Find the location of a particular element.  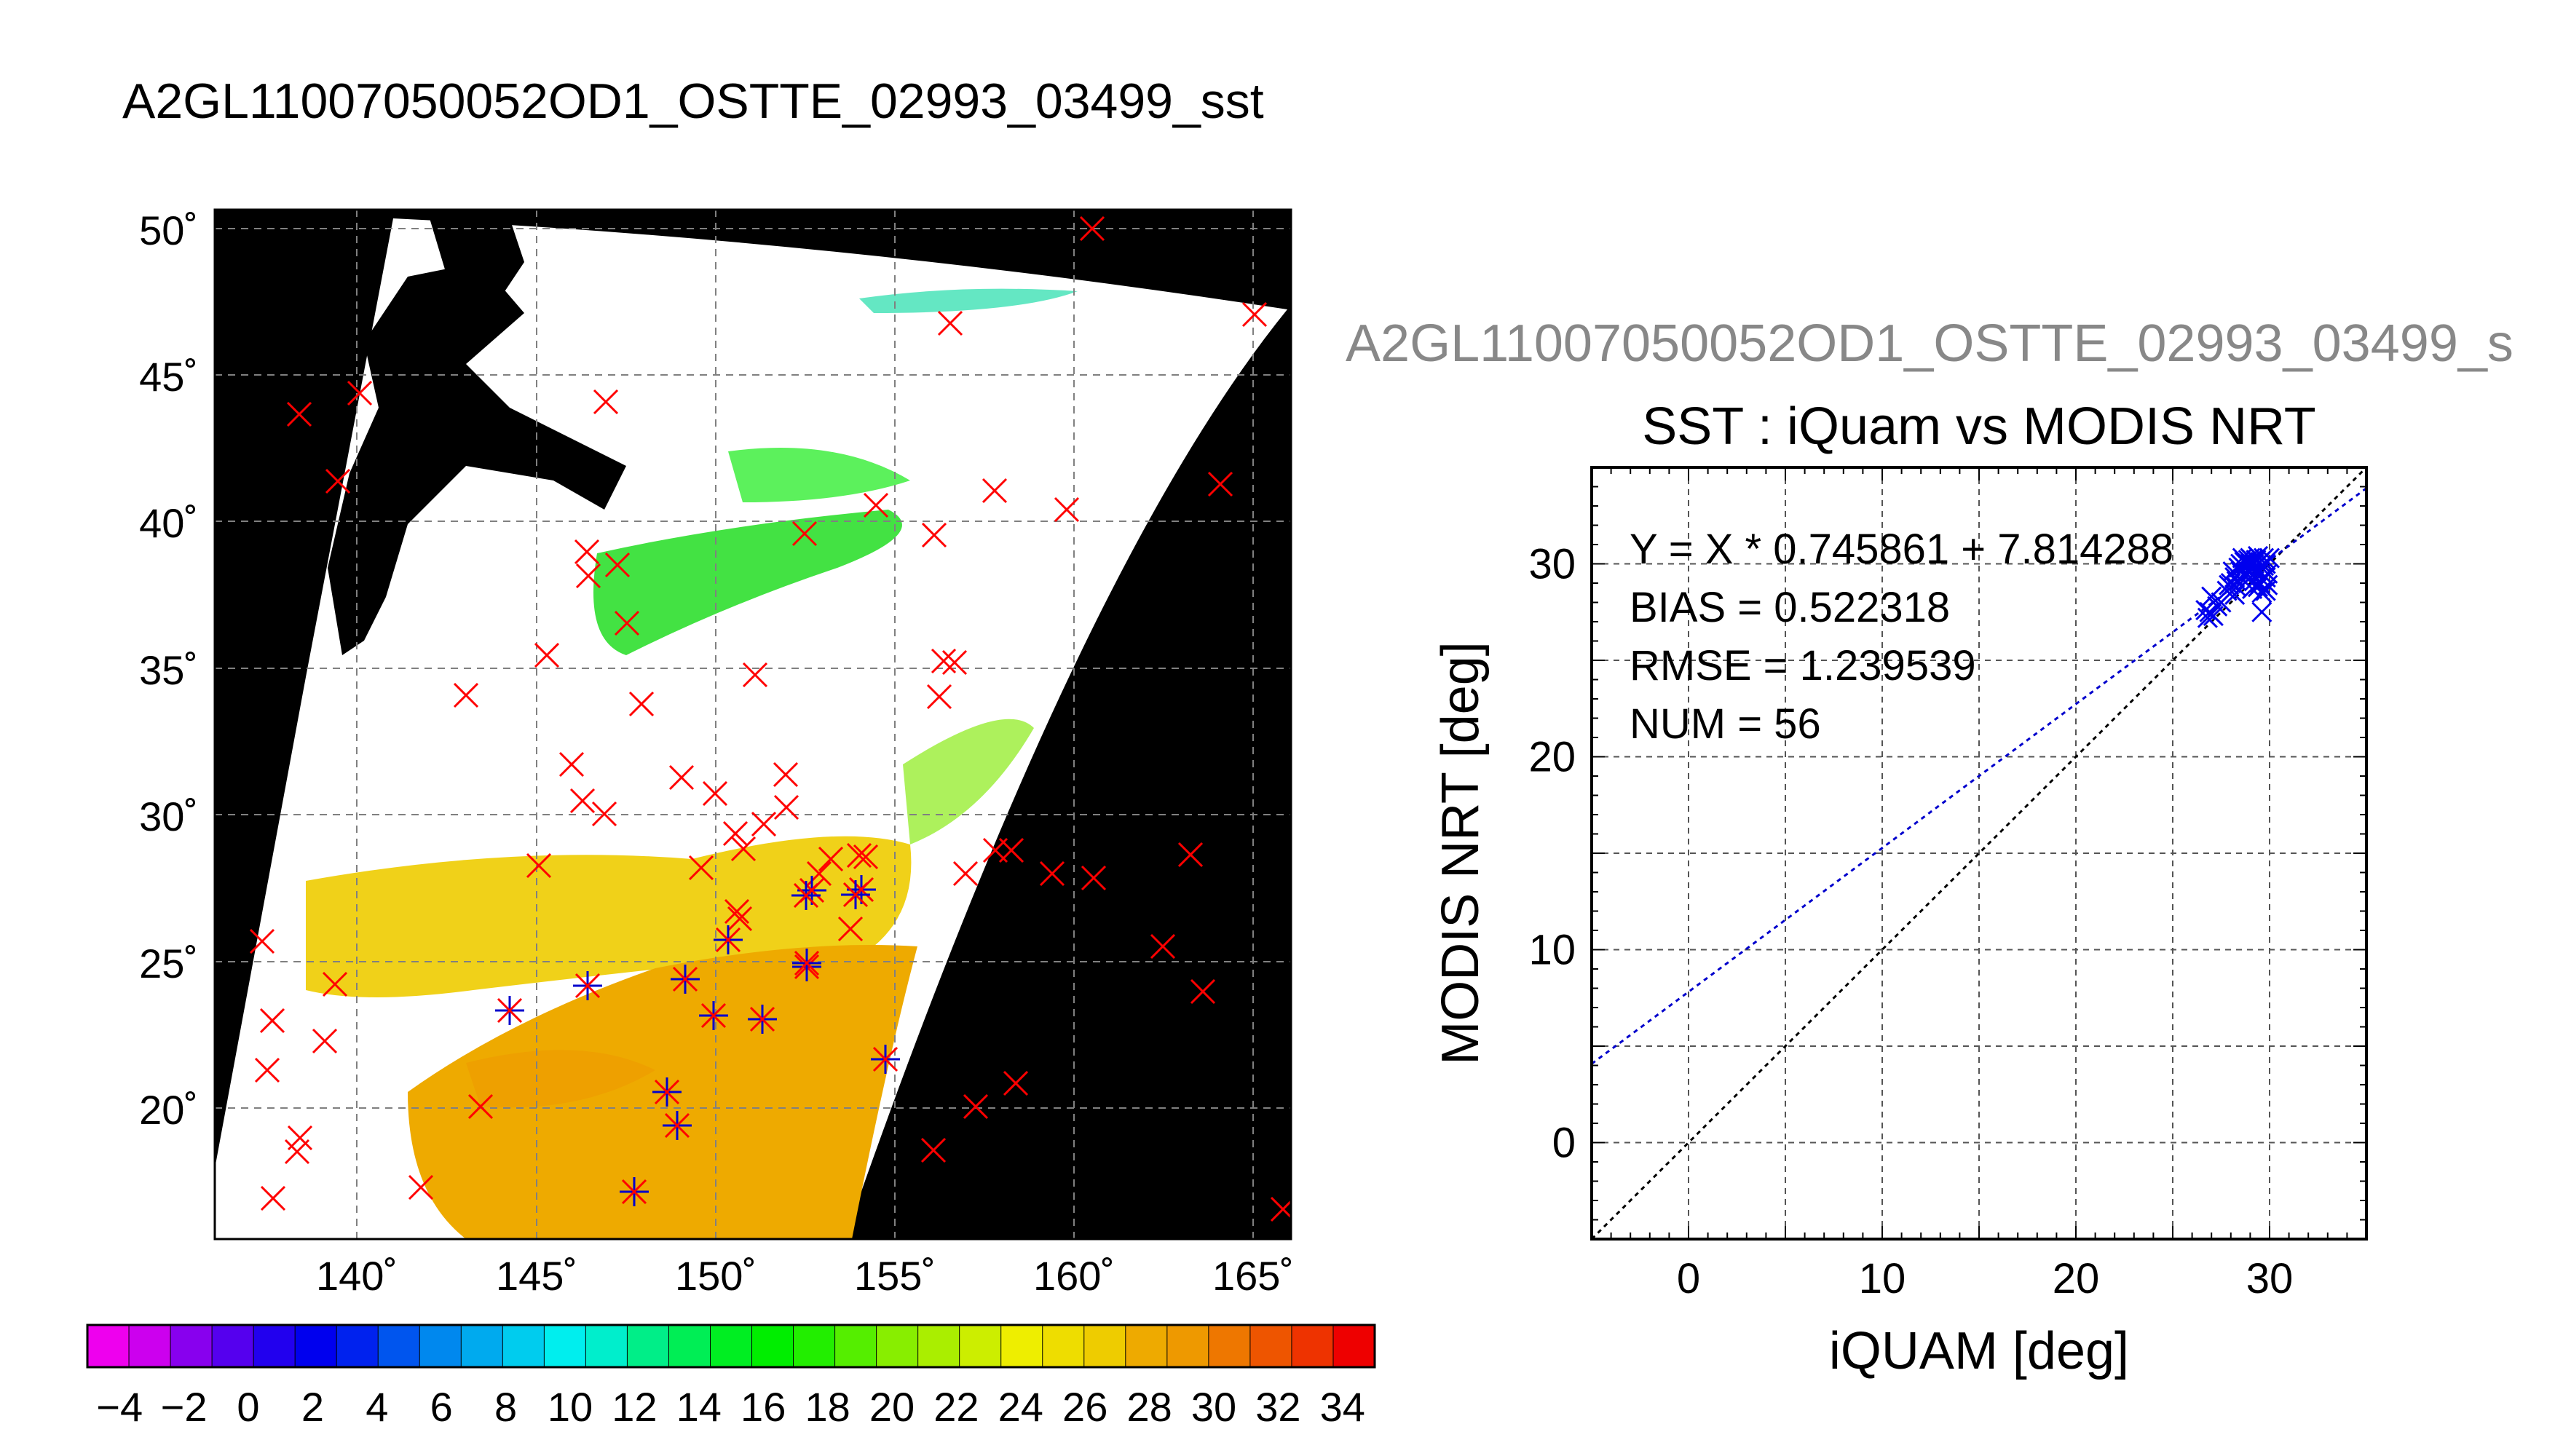

y-tick-label: 0 is located at coordinates (1564, 1143).